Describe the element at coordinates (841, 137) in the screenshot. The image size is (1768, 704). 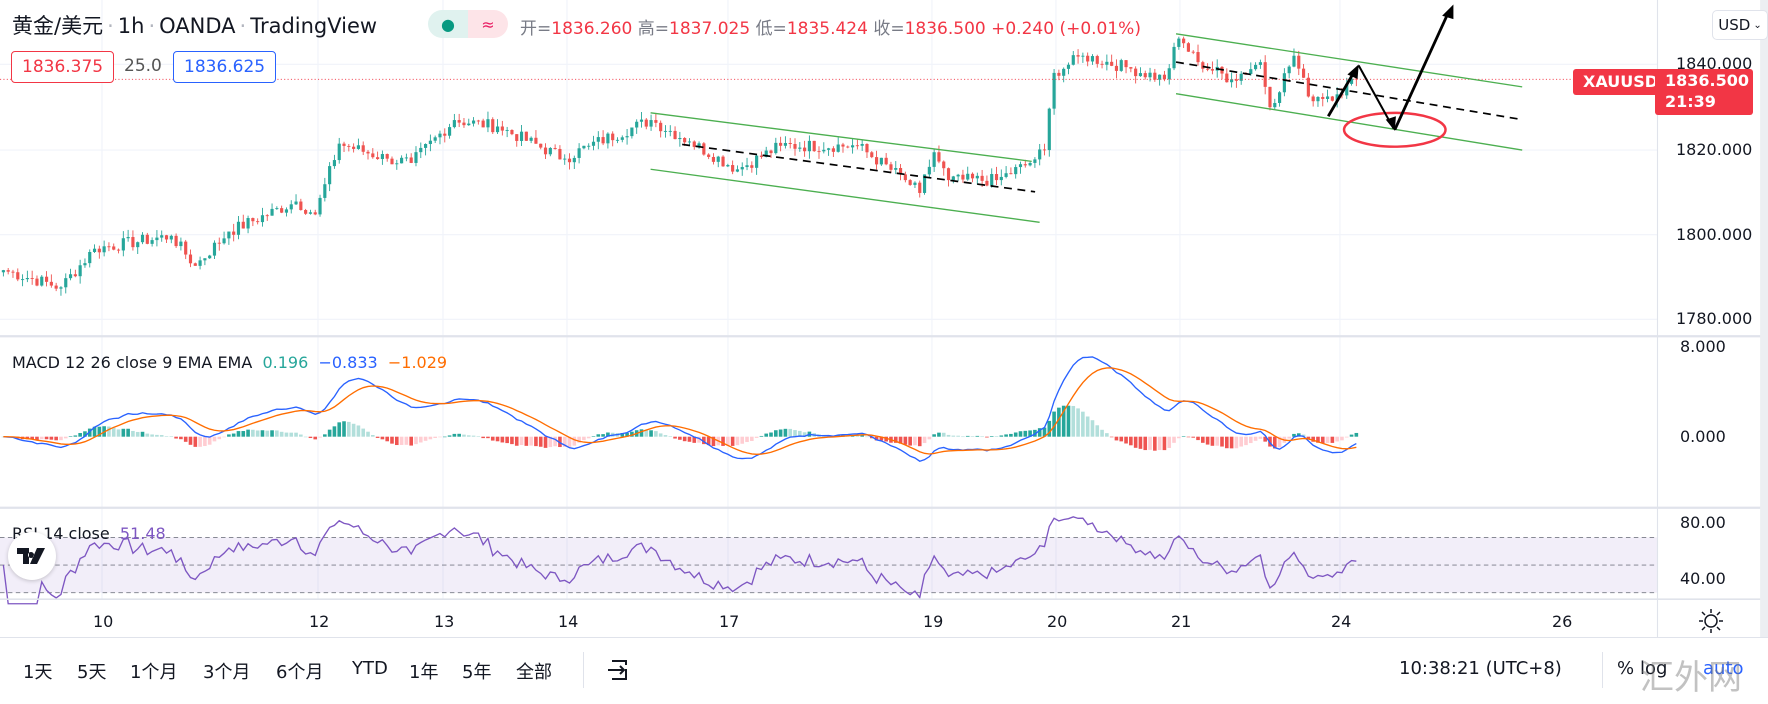
I see `channel-1-upper` at that location.